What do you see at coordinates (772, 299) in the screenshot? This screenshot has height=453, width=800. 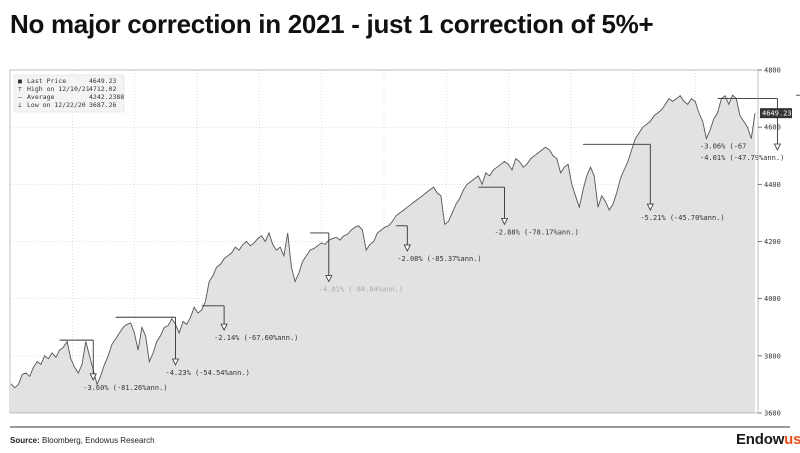 I see `y-tick-label: 4000` at bounding box center [772, 299].